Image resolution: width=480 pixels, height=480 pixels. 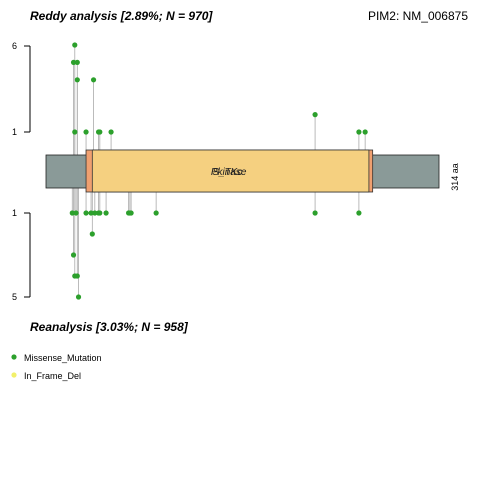 I want to click on bottom-axis-tick-label: 1, so click(x=14, y=213).